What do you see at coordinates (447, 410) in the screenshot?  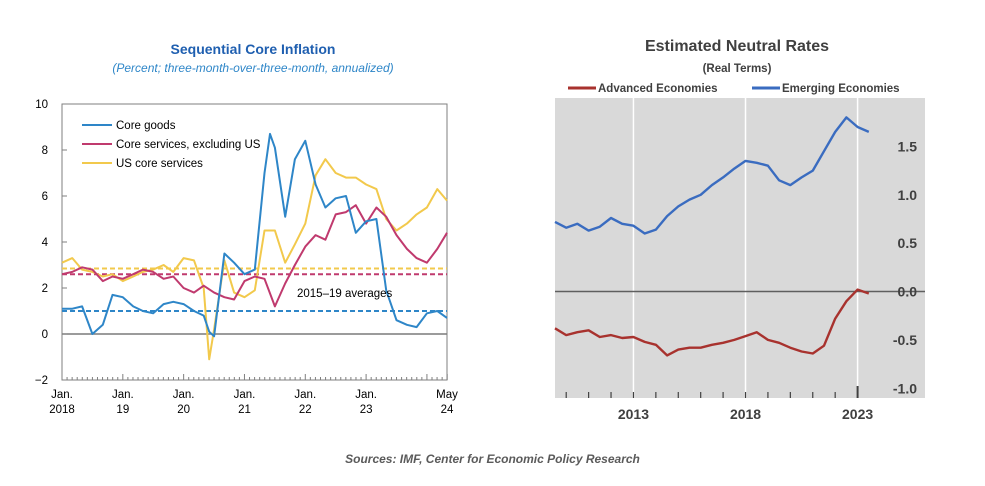 I see `x-tick-label: 24` at bounding box center [447, 410].